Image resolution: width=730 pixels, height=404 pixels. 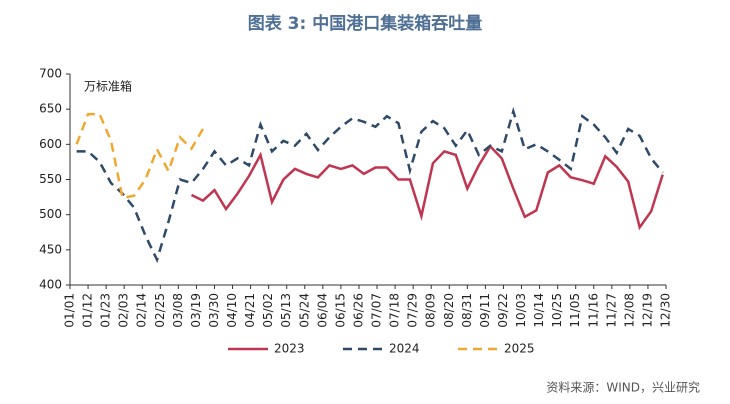 I want to click on x-tick-label: 02/25, so click(x=160, y=310).